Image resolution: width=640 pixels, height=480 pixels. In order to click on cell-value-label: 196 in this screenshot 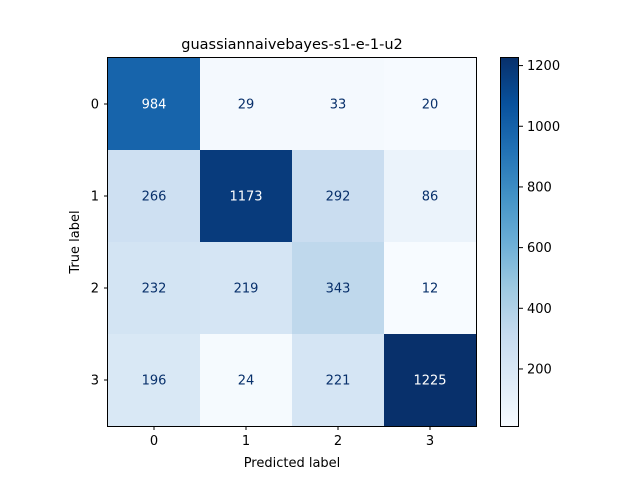, I will do `click(154, 381)`.